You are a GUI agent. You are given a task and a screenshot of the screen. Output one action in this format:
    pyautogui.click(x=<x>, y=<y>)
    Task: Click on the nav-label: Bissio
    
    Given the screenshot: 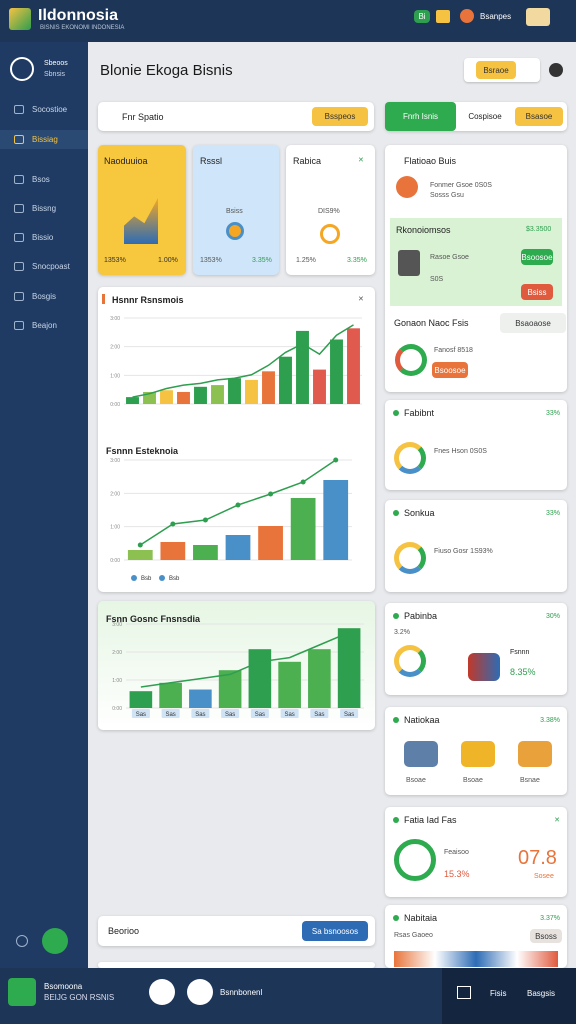 What is the action you would take?
    pyautogui.click(x=43, y=237)
    